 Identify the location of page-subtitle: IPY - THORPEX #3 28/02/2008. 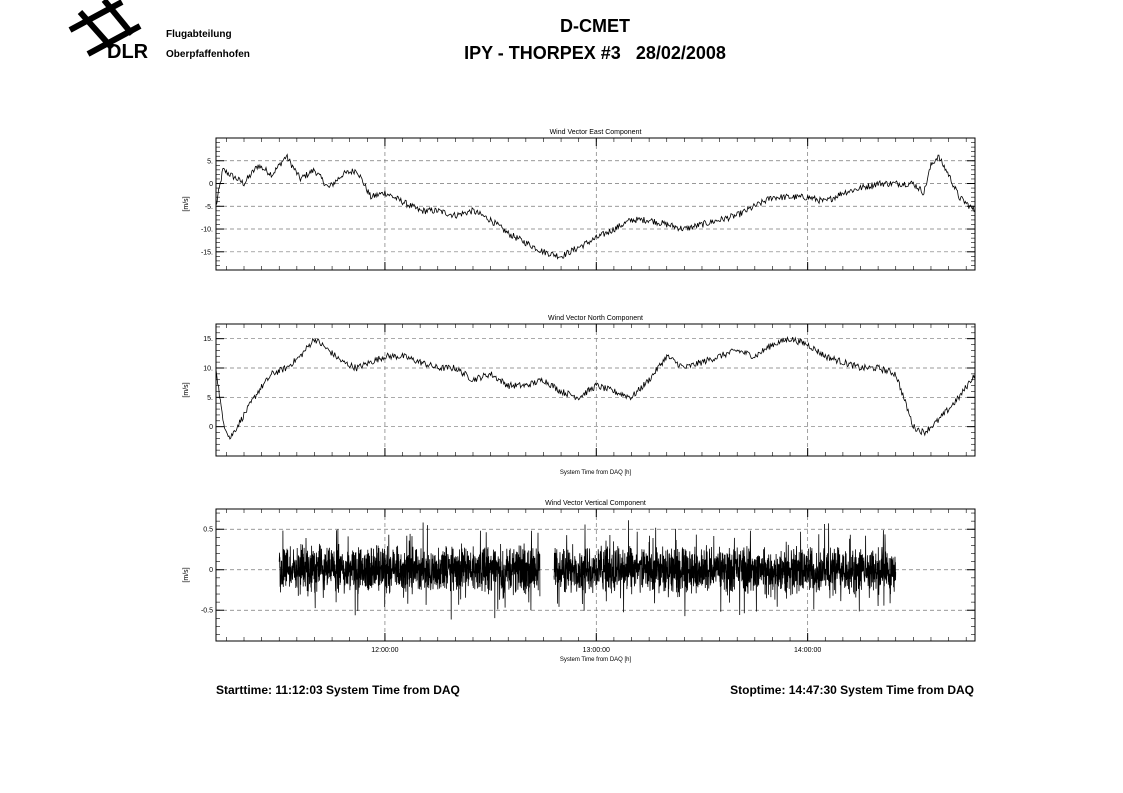
(595, 53).